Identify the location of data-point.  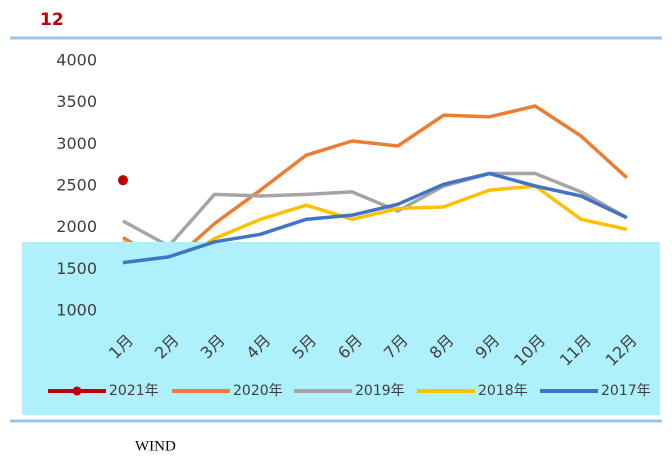
(123, 180).